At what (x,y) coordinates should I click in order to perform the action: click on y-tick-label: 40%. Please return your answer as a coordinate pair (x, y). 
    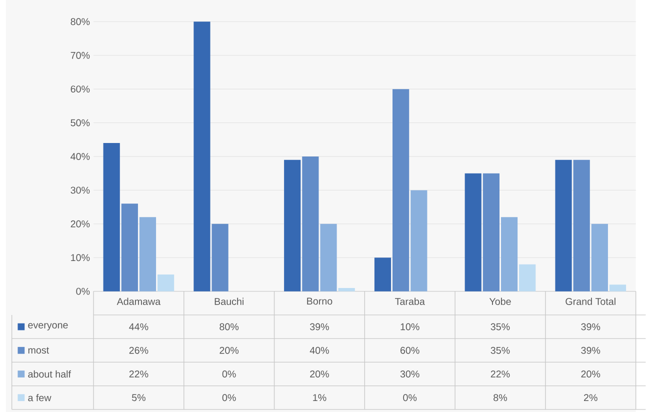
    Looking at the image, I should click on (80, 156).